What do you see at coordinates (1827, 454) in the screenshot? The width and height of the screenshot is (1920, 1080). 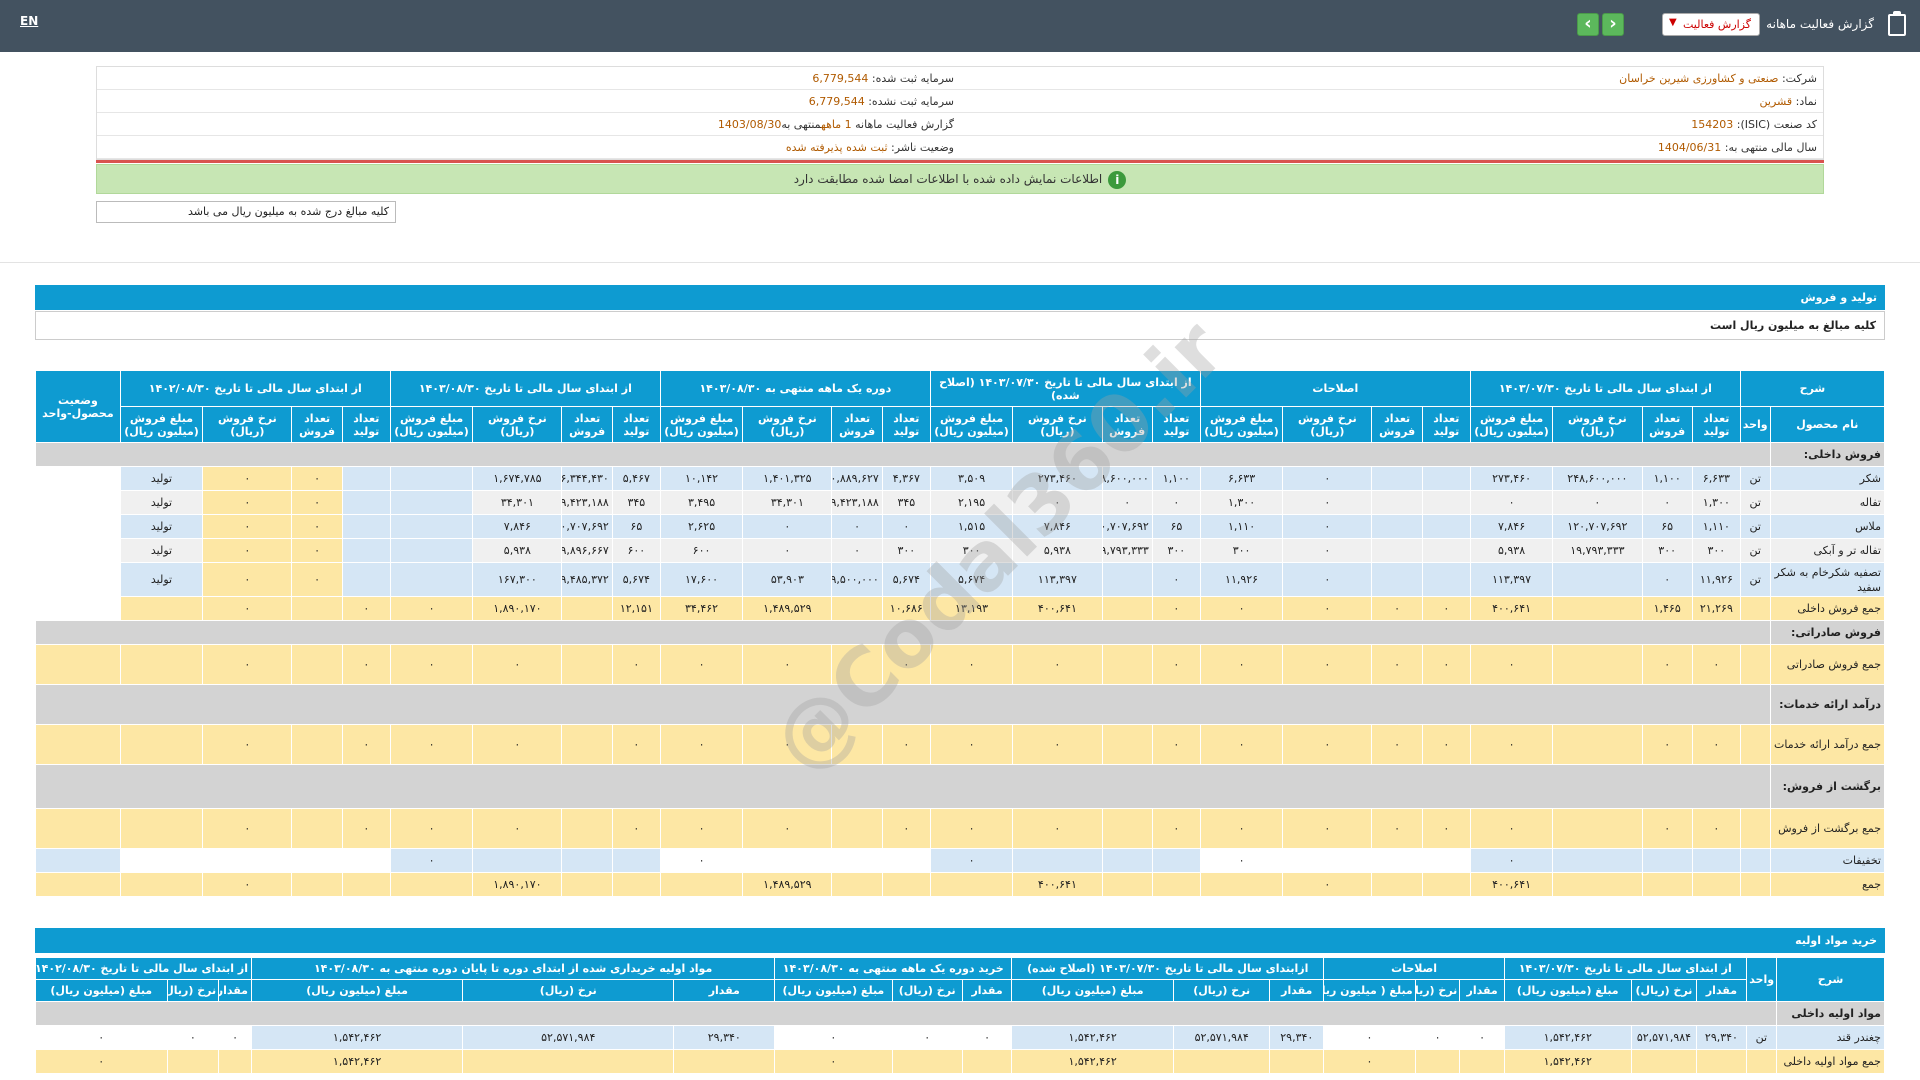 I see `section-domestic-sales-label: فروش داخلی:` at bounding box center [1827, 454].